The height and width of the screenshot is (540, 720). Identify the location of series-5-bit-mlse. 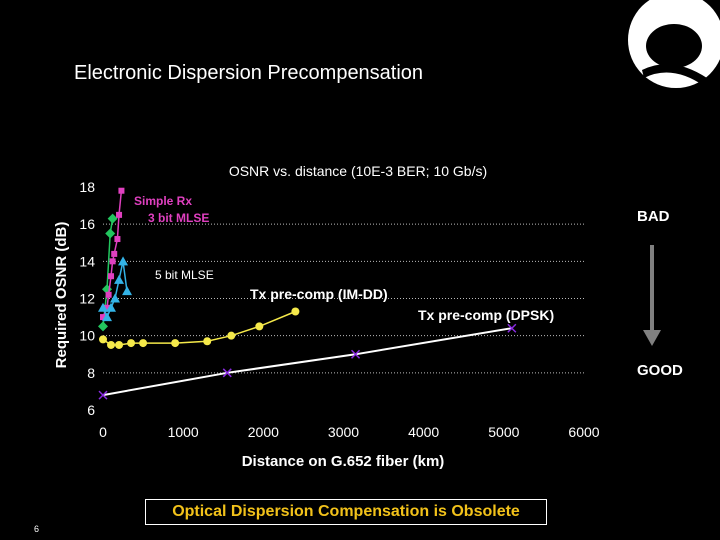
(115, 289).